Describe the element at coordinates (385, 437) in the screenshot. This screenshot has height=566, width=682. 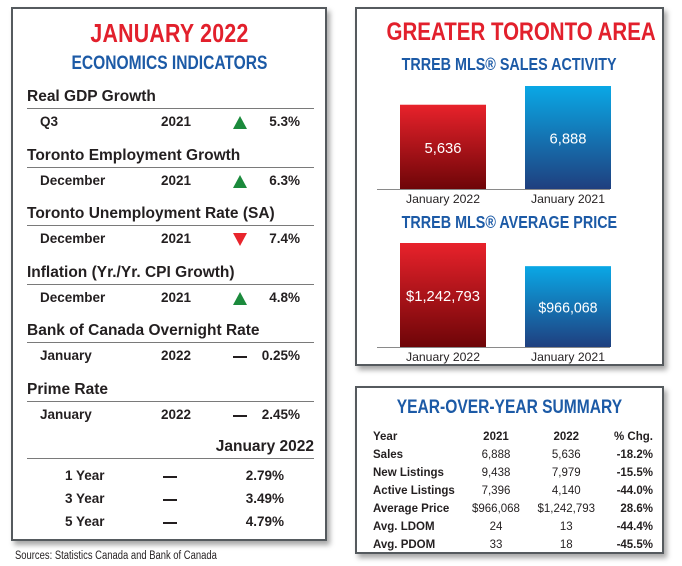
I see `row-label: Year` at that location.